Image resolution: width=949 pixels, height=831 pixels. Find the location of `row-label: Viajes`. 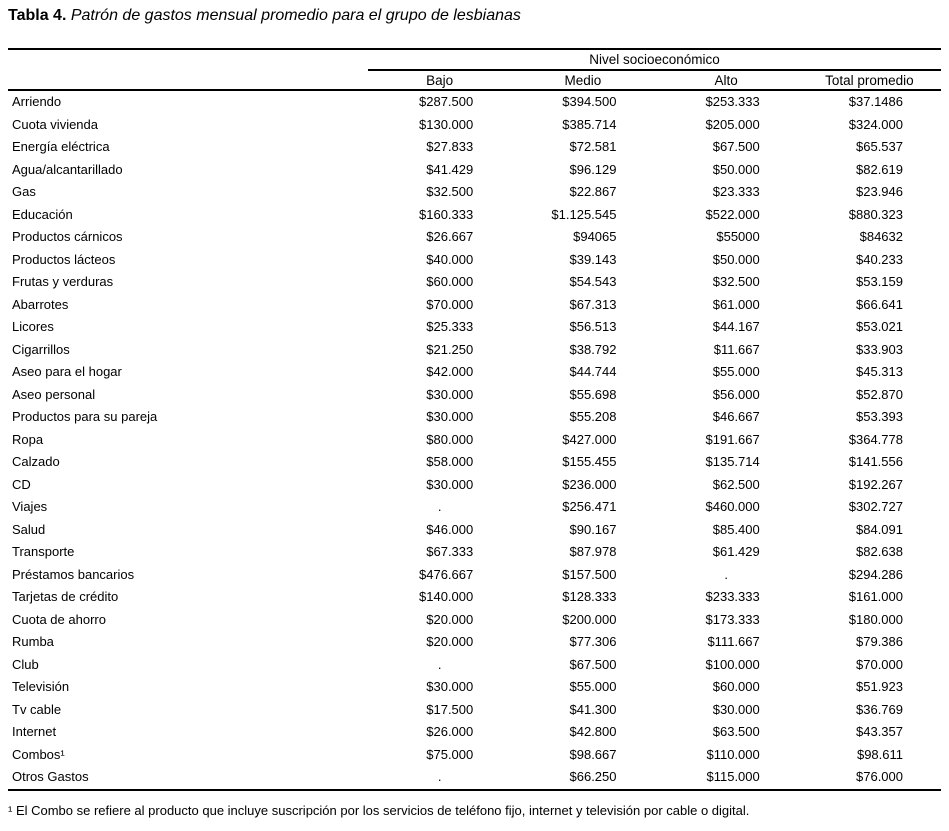

row-label: Viajes is located at coordinates (30, 506).